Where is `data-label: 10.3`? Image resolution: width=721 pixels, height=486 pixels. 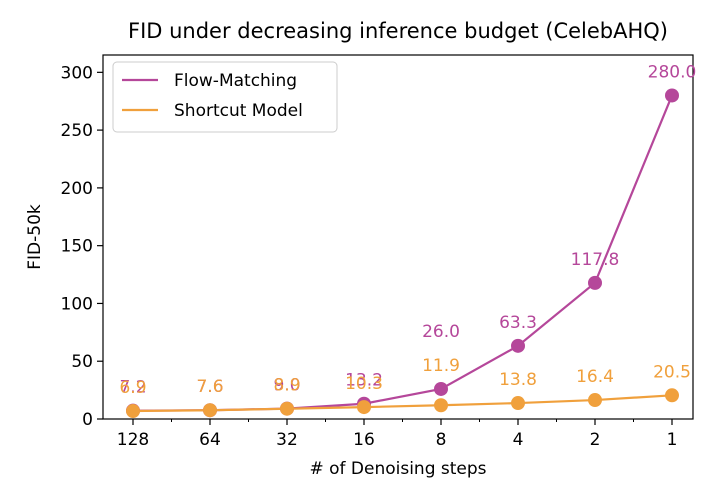 data-label: 10.3 is located at coordinates (364, 384).